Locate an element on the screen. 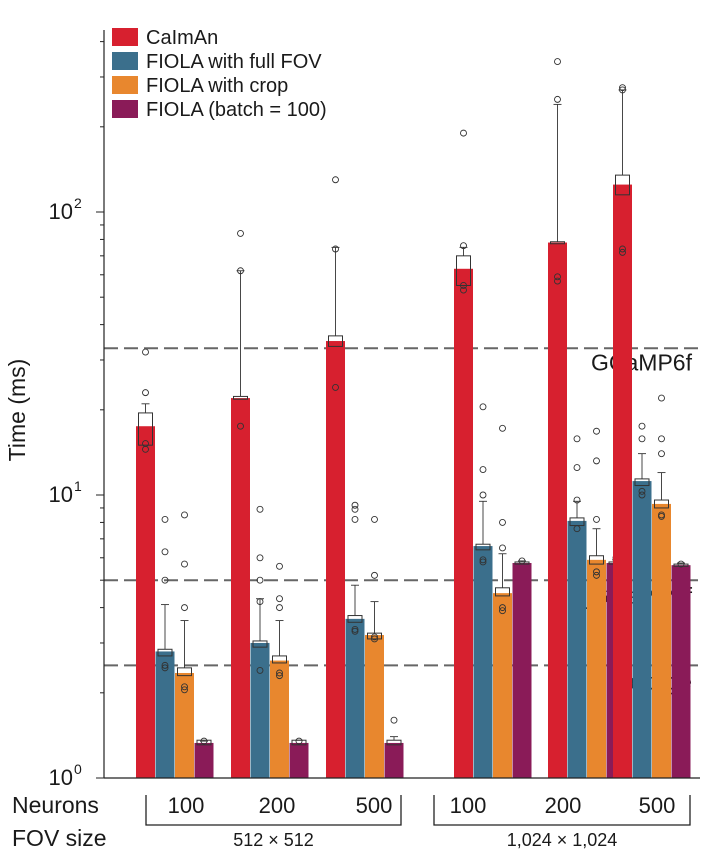  fov-bracket is located at coordinates (562, 820).